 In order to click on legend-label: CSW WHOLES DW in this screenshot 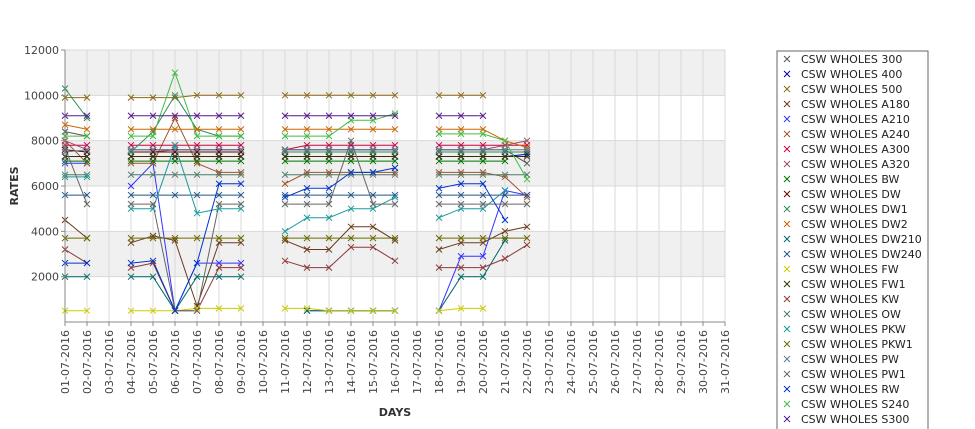, I will do `click(851, 194)`.